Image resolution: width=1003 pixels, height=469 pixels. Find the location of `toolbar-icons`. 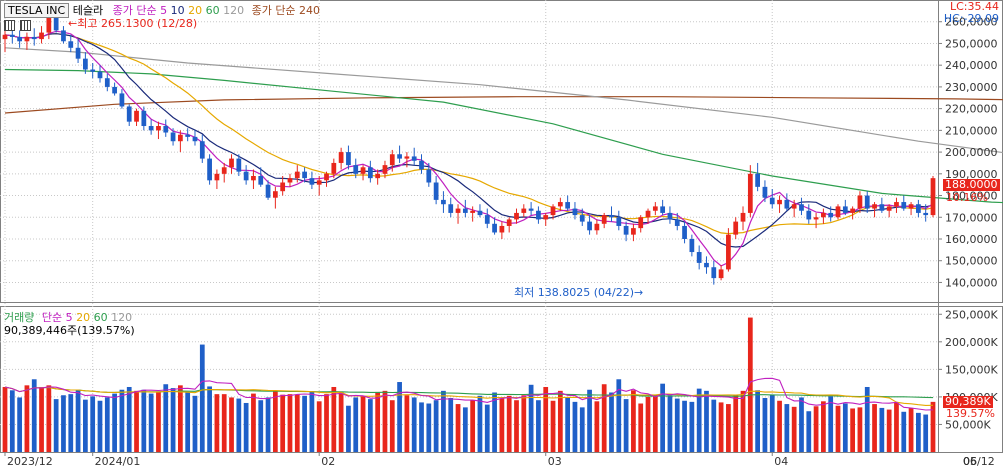

toolbar-icons is located at coordinates (17, 27).